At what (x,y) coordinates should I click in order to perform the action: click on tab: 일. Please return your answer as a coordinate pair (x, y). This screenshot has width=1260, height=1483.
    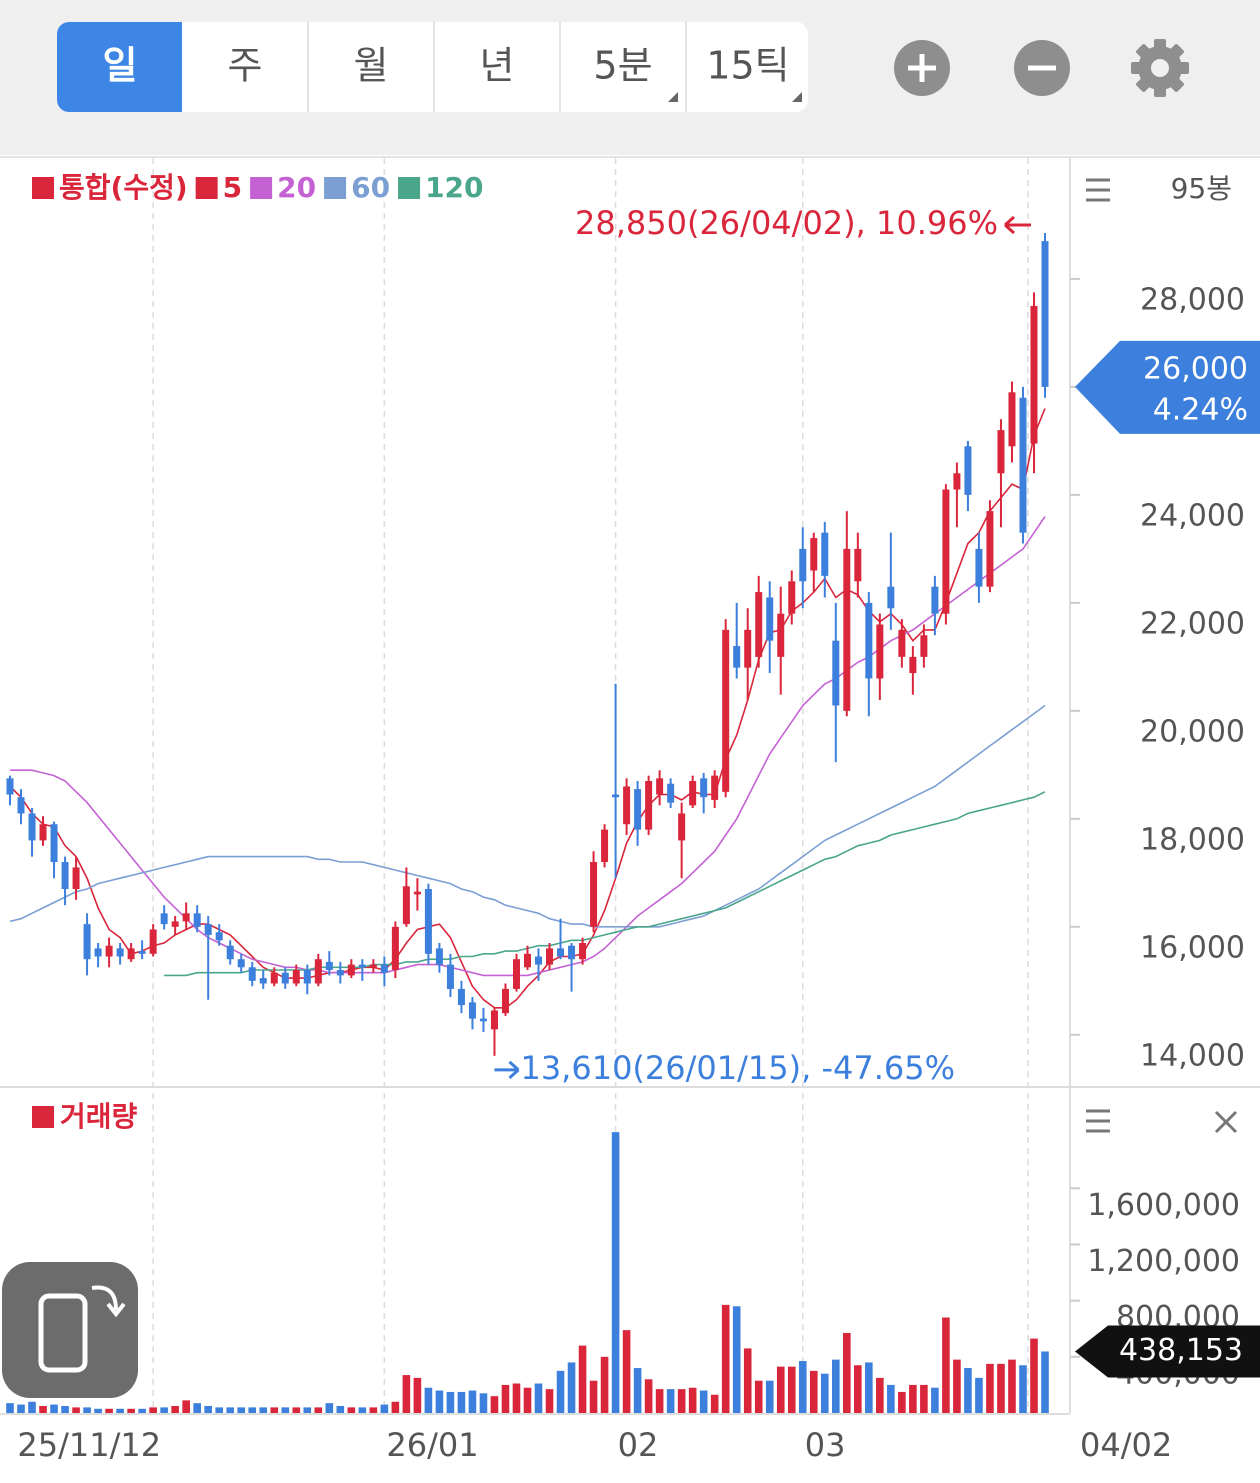
    Looking at the image, I should click on (120, 66).